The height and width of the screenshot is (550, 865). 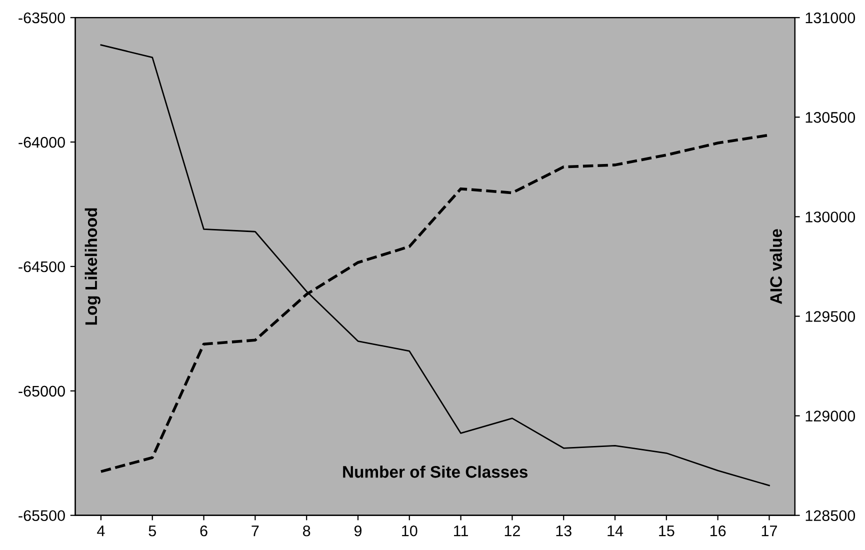 What do you see at coordinates (718, 530) in the screenshot?
I see `x-tick-label: 16` at bounding box center [718, 530].